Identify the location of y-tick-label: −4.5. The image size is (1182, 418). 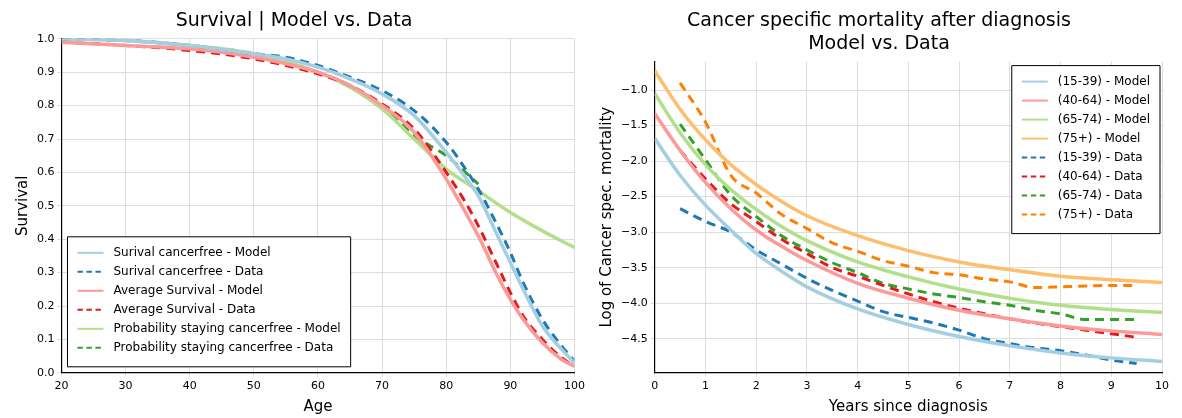
(634, 338).